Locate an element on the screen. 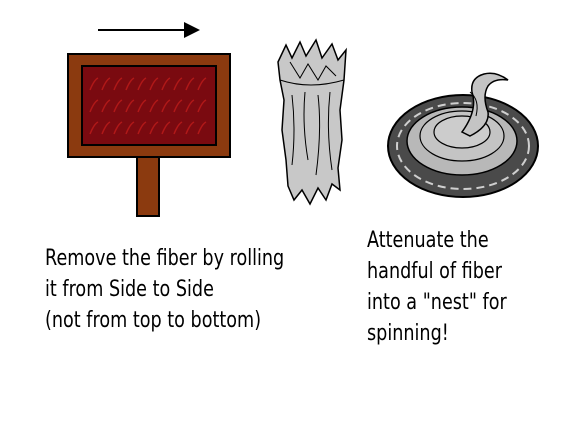 The height and width of the screenshot is (424, 570). caption-right-line-3: into a "nest" for is located at coordinates (437, 302).